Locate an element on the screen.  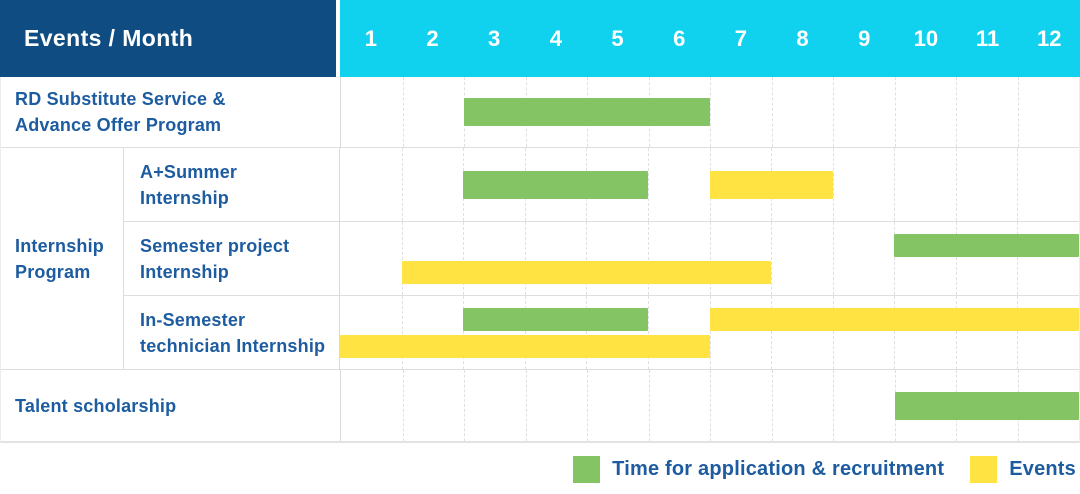
row-semester-project: Semester project Internship is located at coordinates (601, 258).